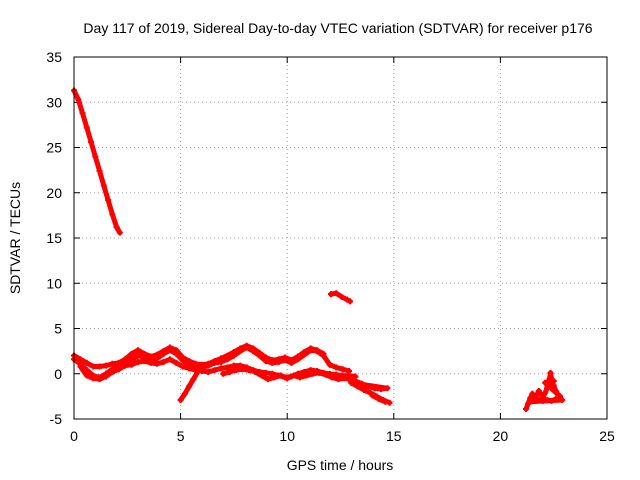 The width and height of the screenshot is (640, 480). Describe the element at coordinates (54, 102) in the screenshot. I see `y-tick-label: 30` at that location.